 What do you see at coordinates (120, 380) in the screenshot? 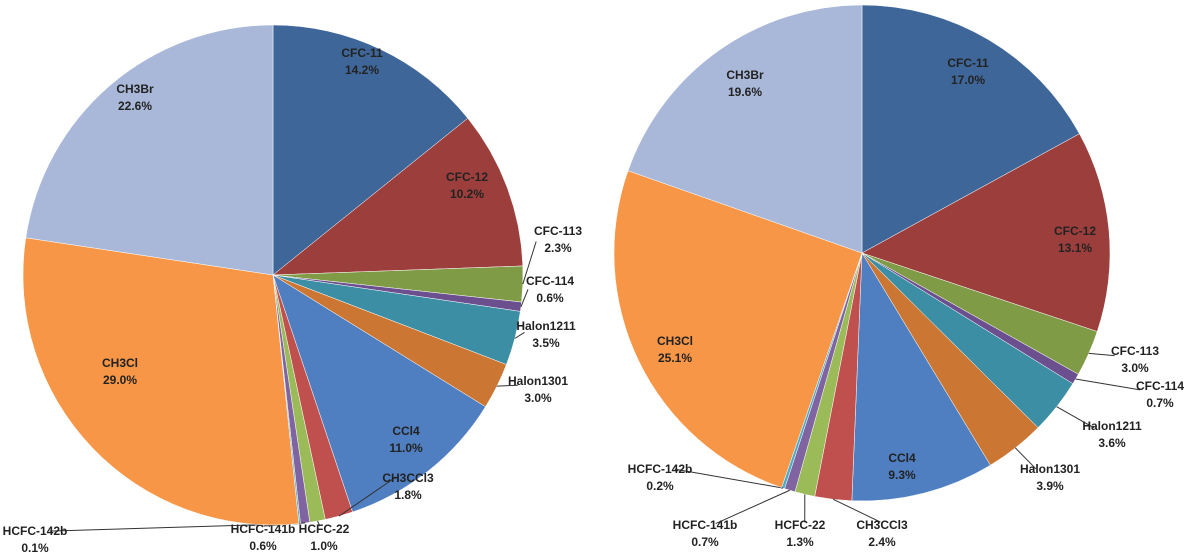
I see `slice-value: 29.0%` at bounding box center [120, 380].